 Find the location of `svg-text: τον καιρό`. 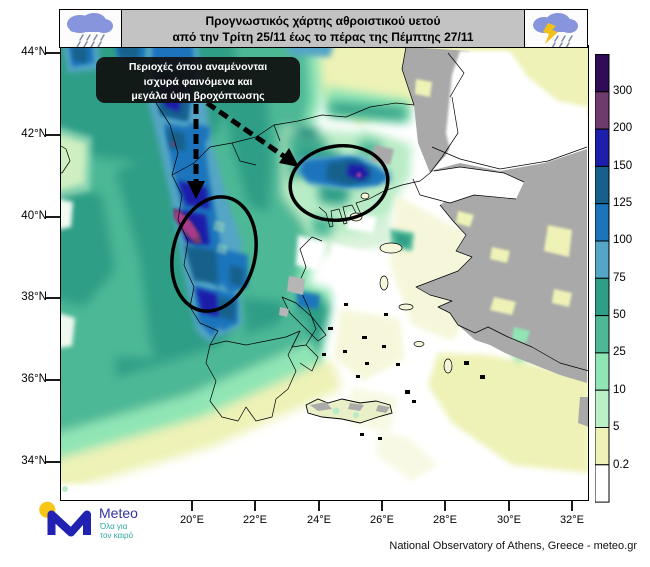

svg-text: τον καιρό is located at coordinates (117, 535).